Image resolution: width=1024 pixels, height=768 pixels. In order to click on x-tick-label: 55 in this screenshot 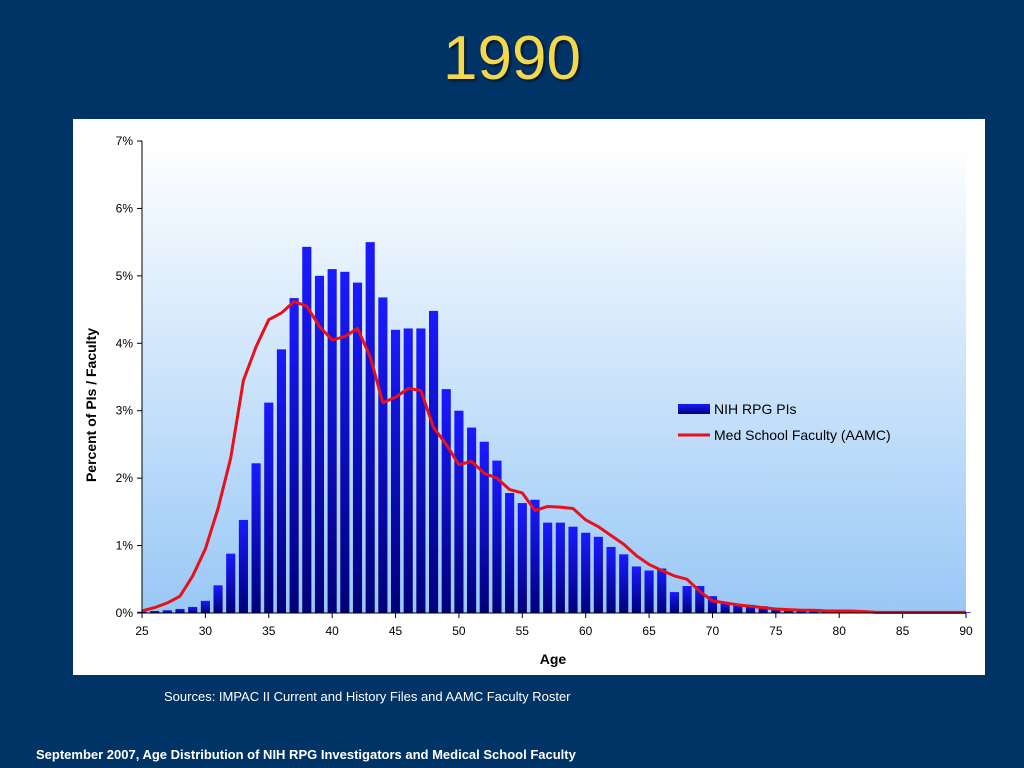, I will do `click(523, 631)`.